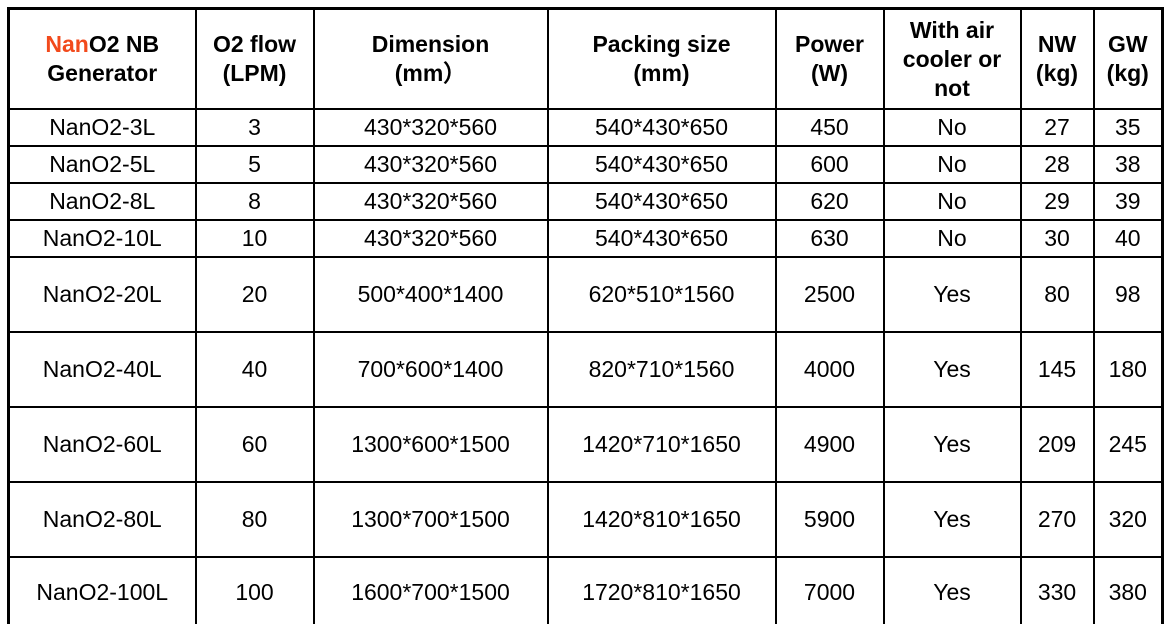  I want to click on cell-dimension: 1300*700*1500, so click(430, 519).